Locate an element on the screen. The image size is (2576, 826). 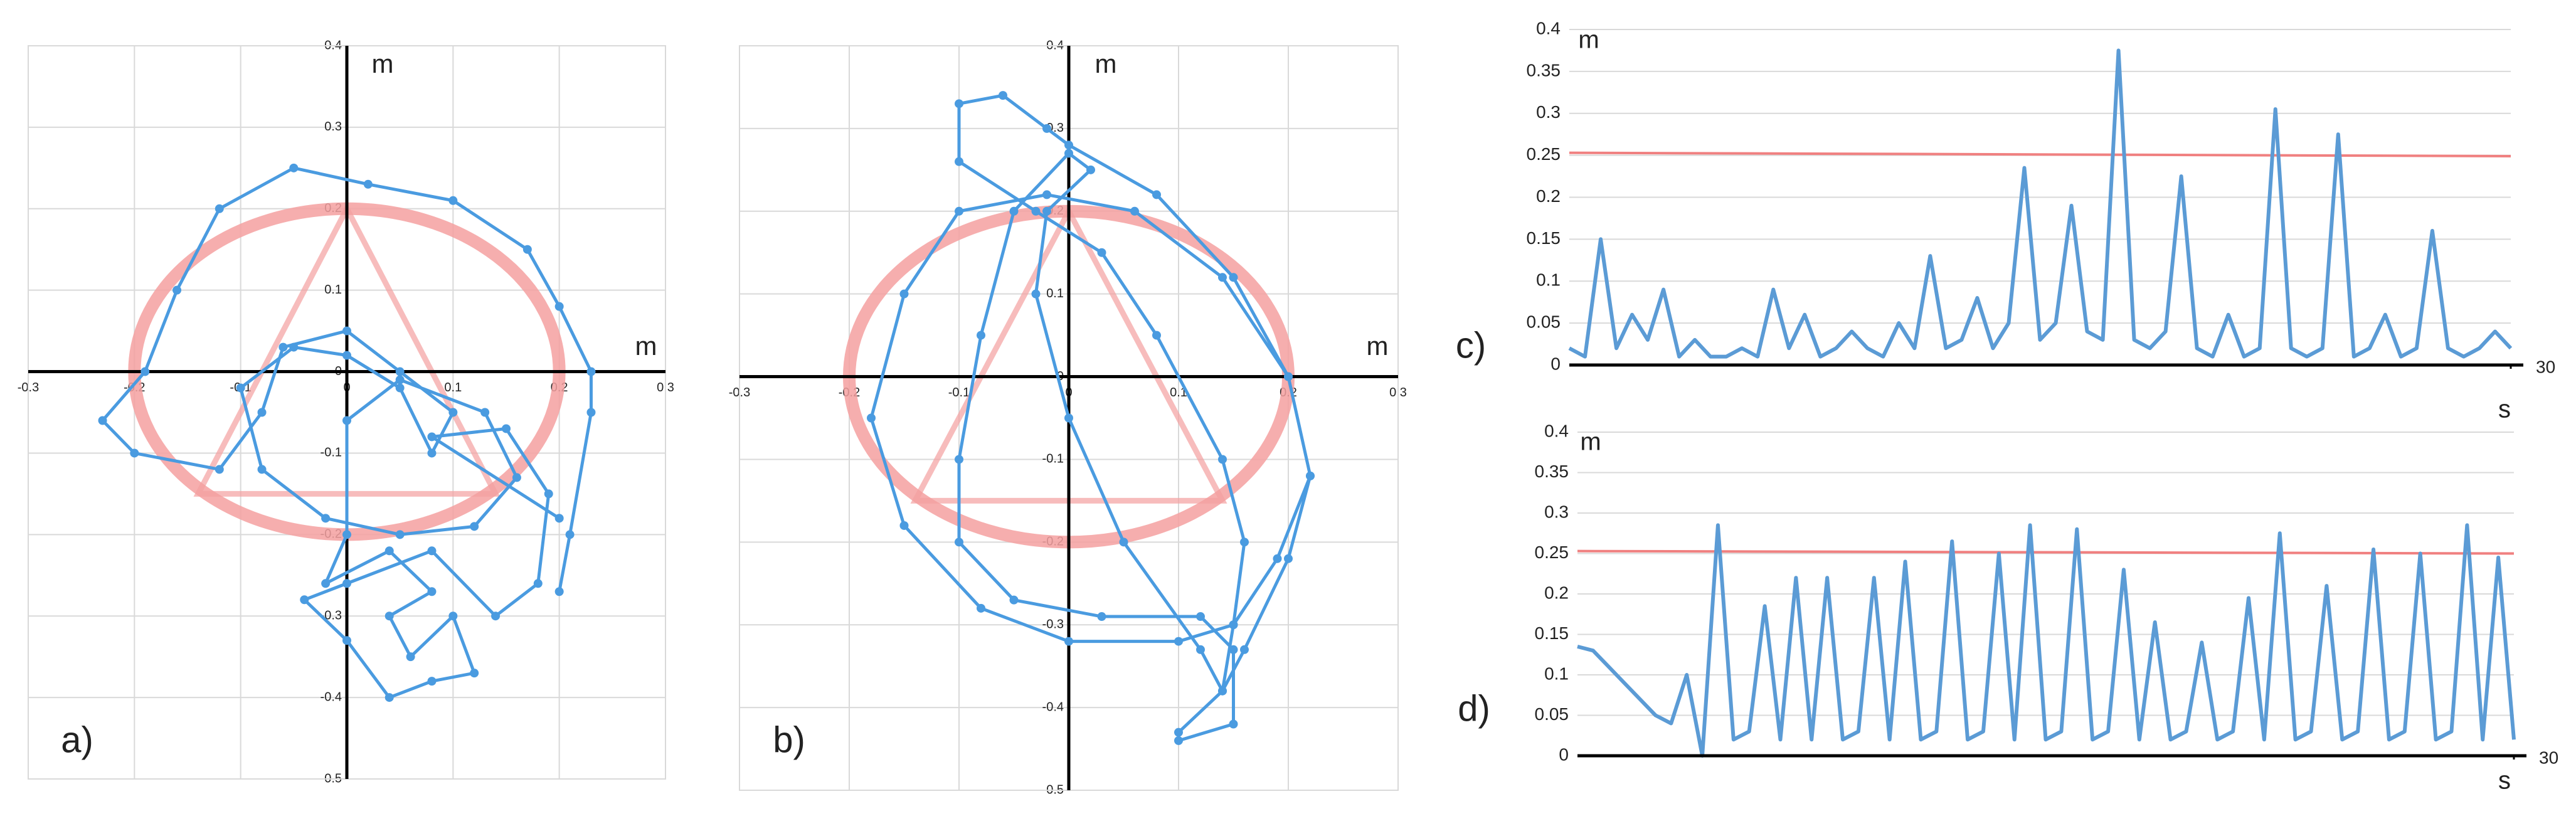
y-axis-label: m is located at coordinates (1106, 63).